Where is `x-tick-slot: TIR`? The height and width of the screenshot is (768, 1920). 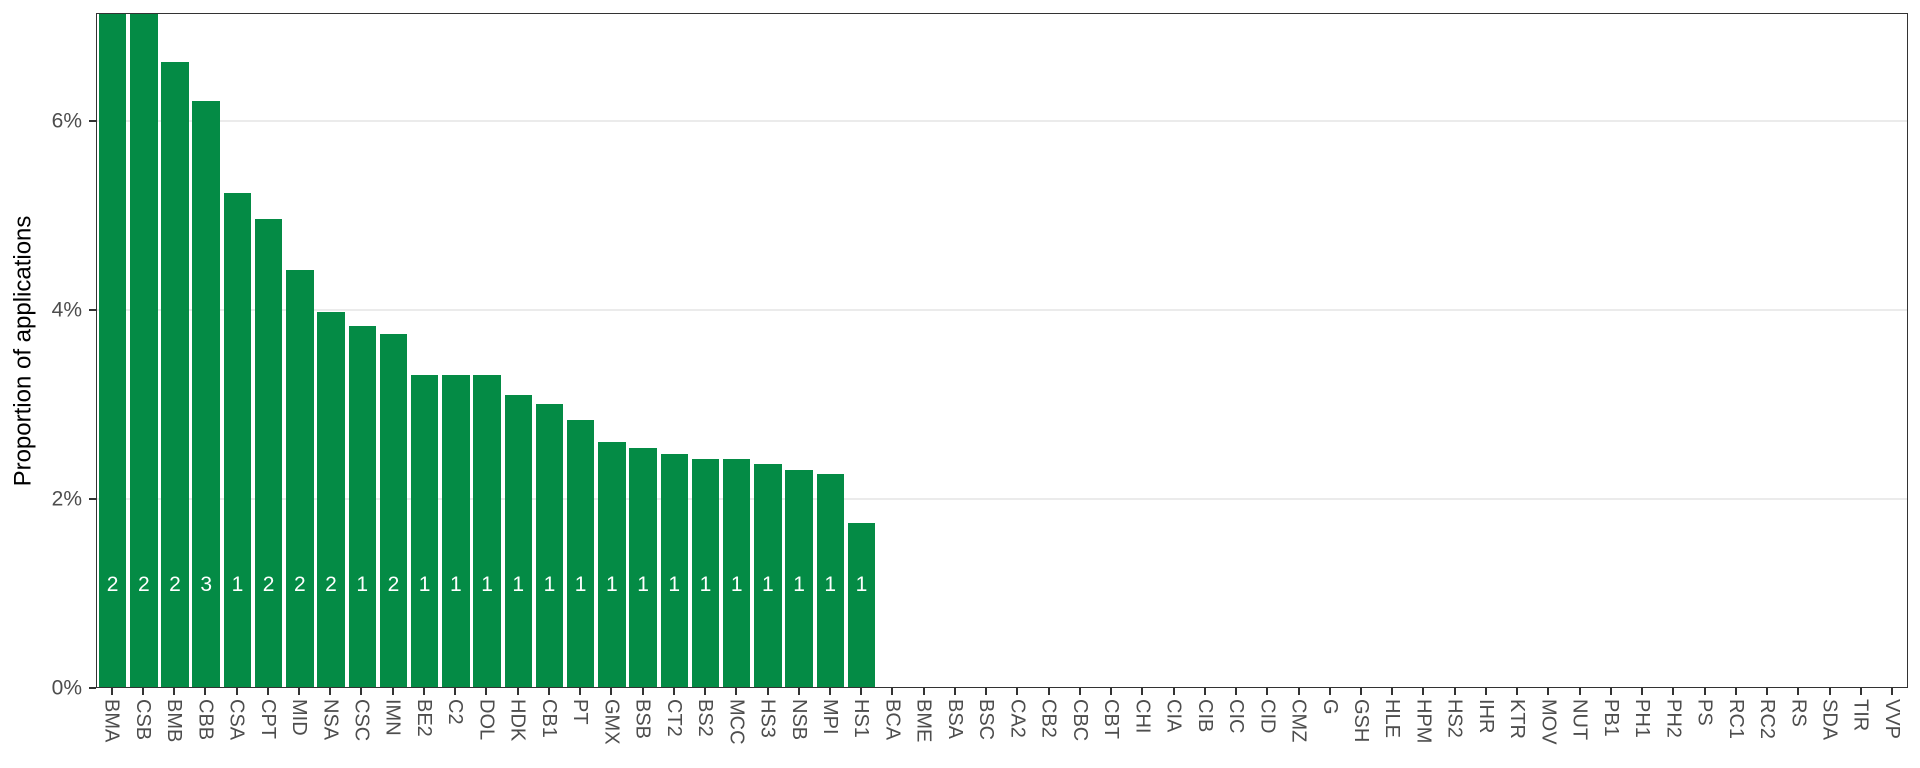
x-tick-slot: TIR is located at coordinates (1860, 728).